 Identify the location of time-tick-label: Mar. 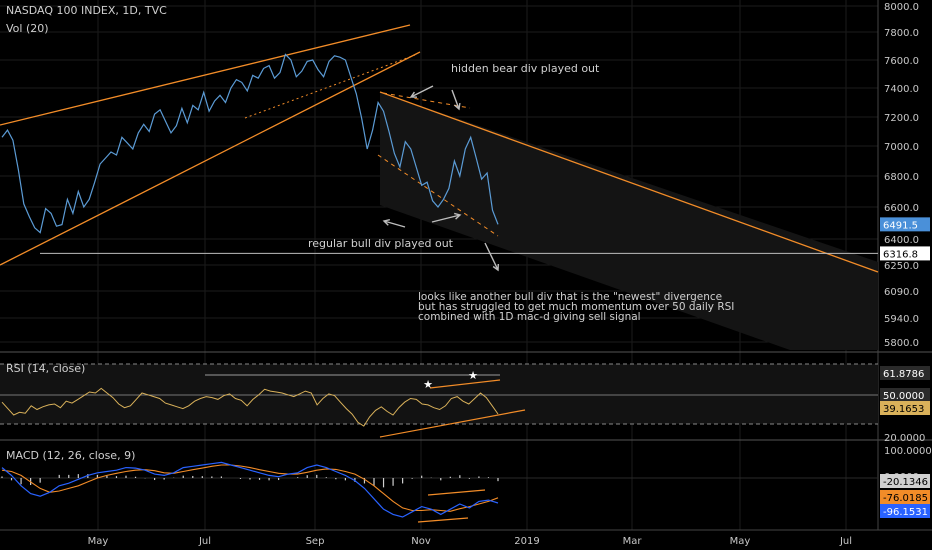
(633, 541).